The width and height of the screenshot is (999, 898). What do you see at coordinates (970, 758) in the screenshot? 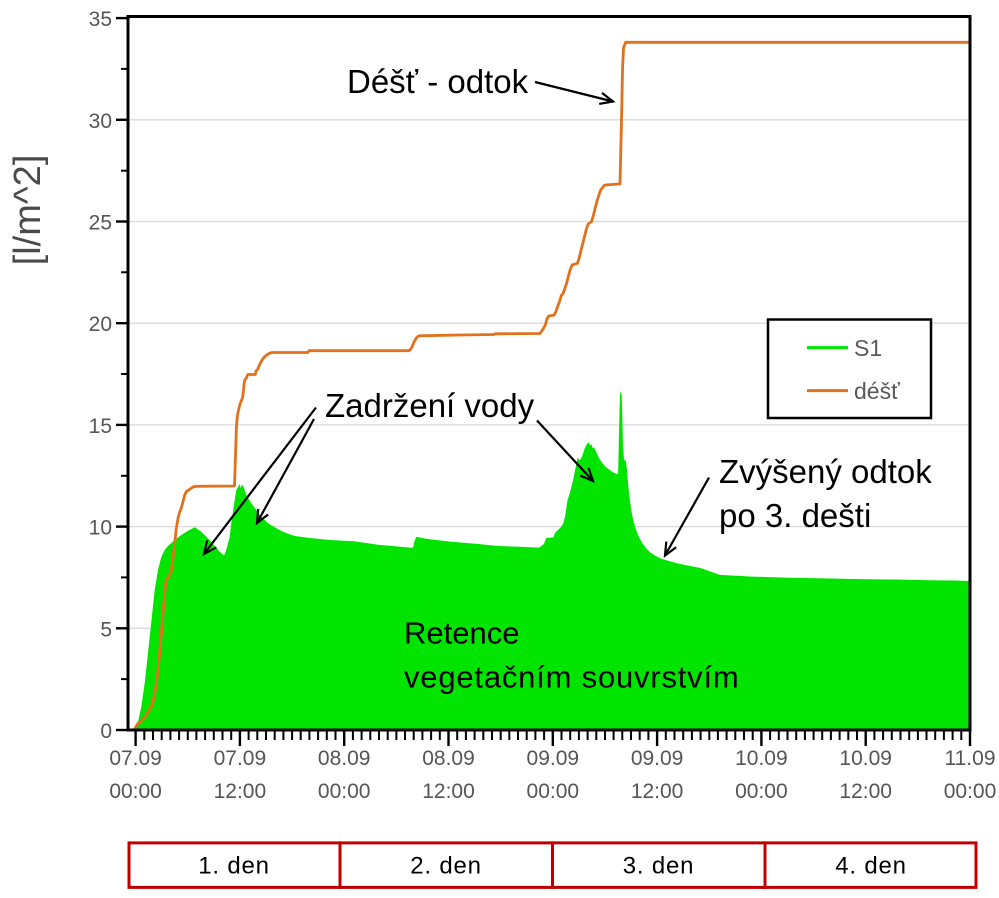
I see `svg-text: 11.09` at bounding box center [970, 758].